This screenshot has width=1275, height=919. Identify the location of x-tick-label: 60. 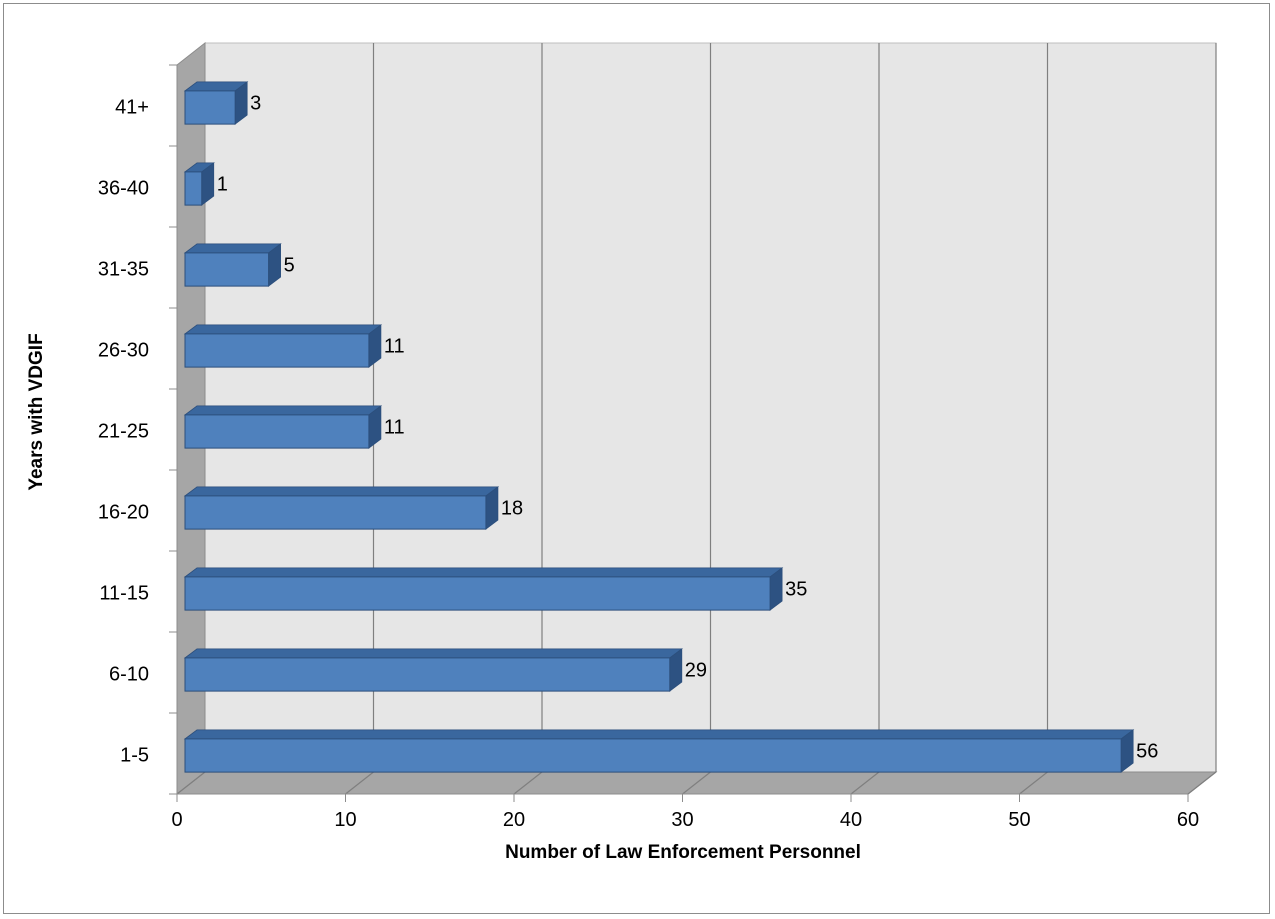
(1188, 820).